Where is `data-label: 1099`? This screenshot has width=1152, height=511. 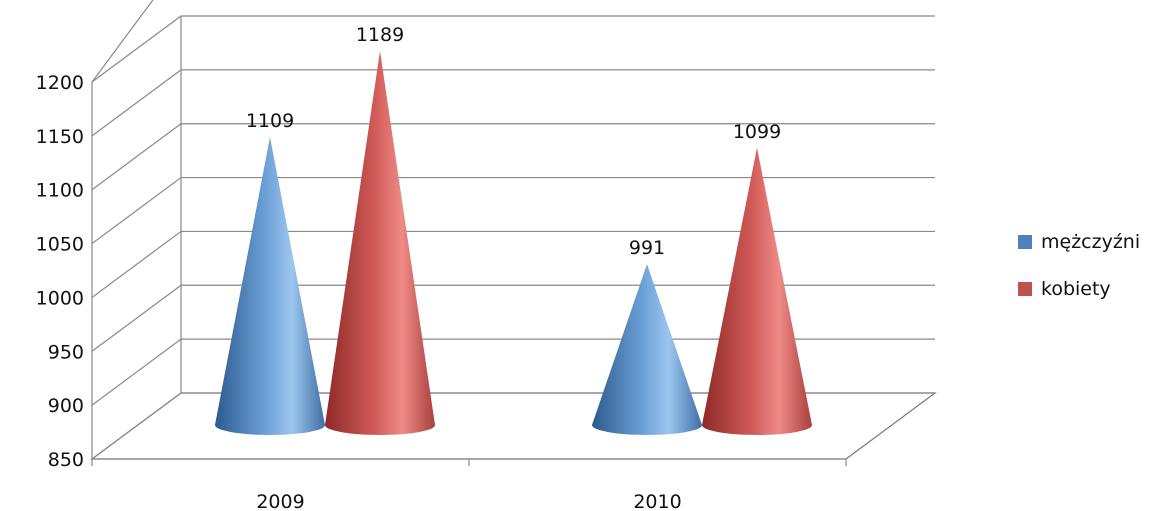 data-label: 1099 is located at coordinates (757, 132).